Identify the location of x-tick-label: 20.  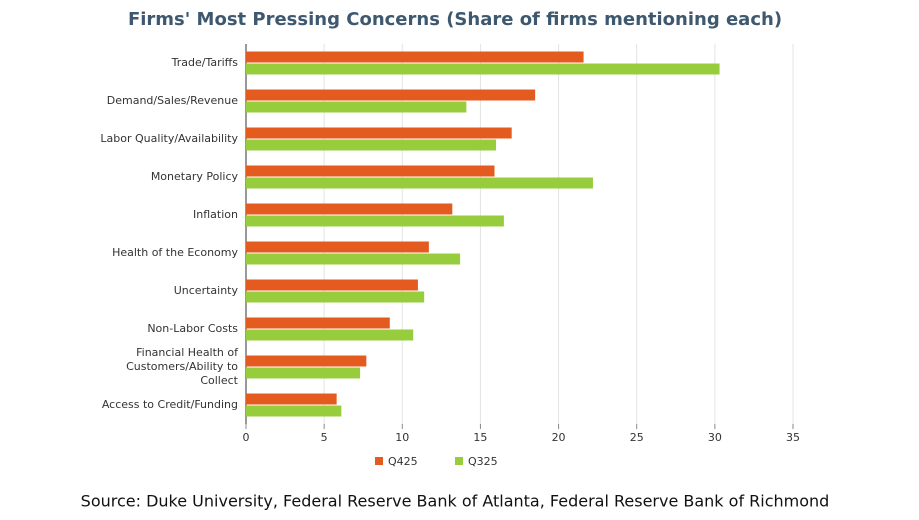
(559, 437).